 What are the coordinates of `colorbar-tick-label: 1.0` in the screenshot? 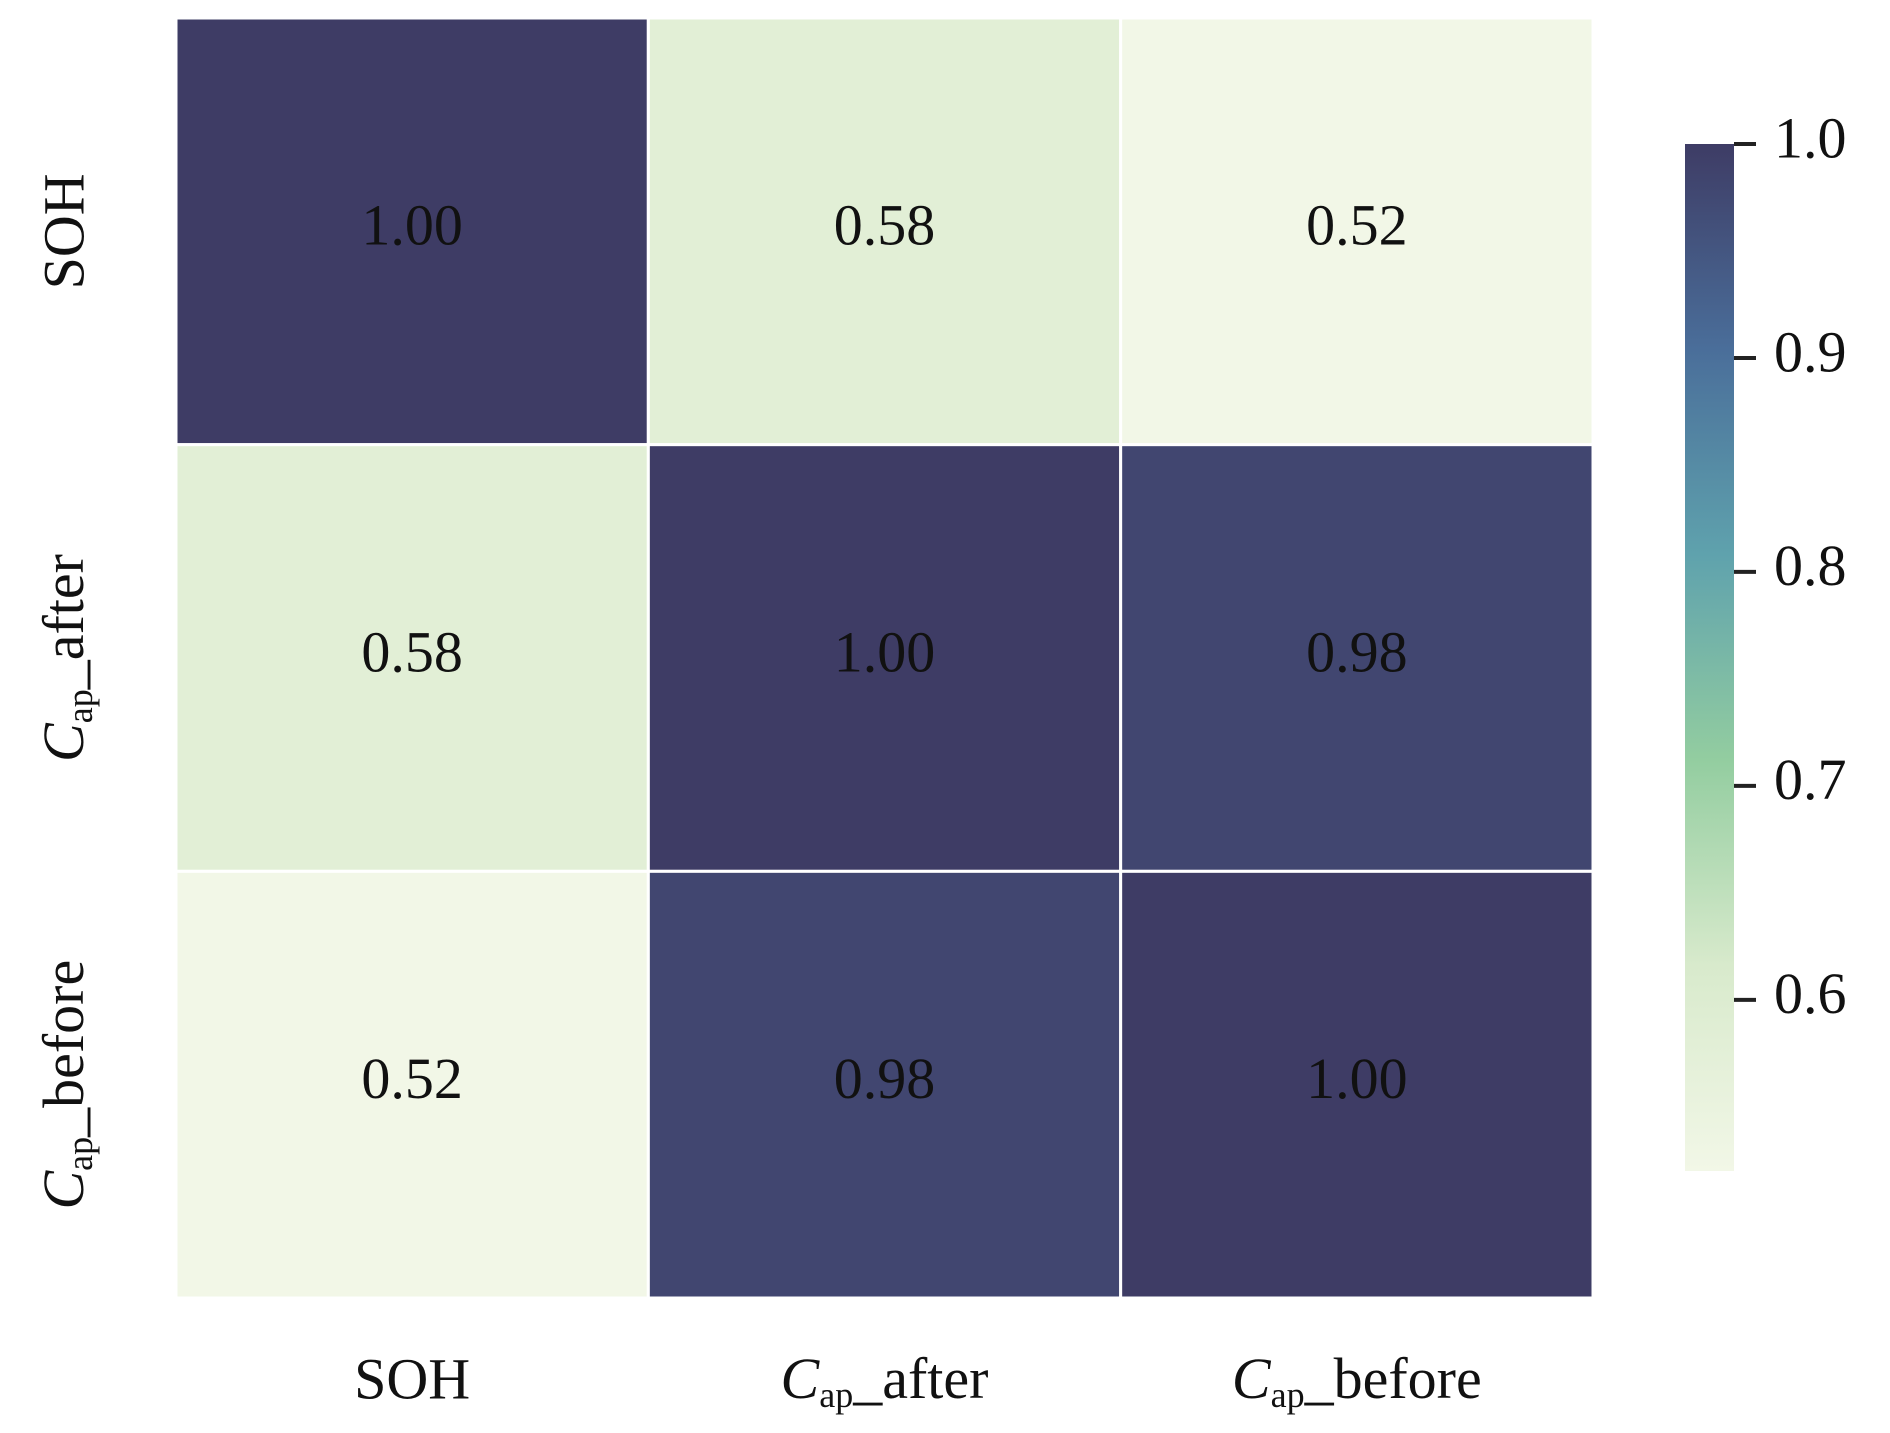 It's located at (1810, 137).